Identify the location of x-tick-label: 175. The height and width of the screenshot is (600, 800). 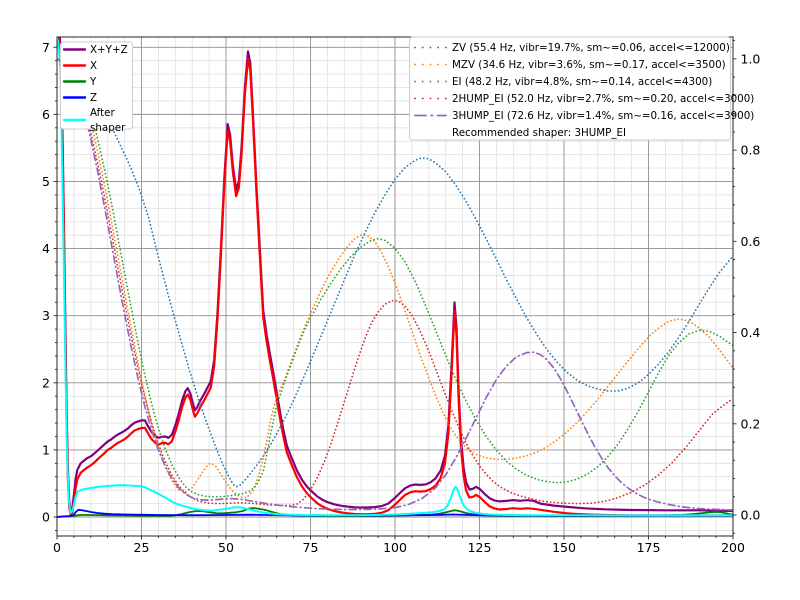
(649, 547).